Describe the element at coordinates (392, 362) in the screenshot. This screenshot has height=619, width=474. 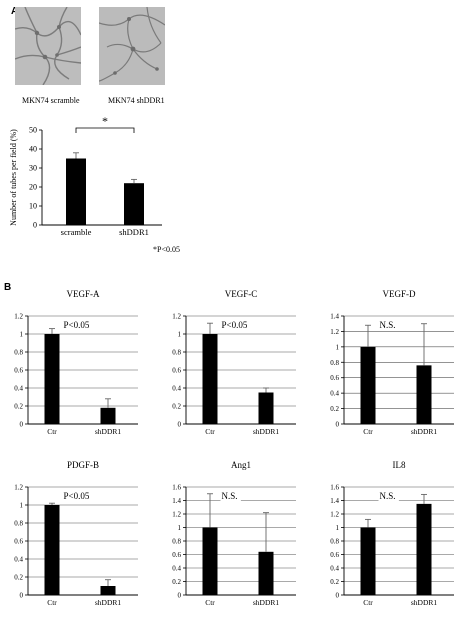
I see `vegfd-bar-chart: VEGF-D 0 0.2 0.4 0.6 0.8 1 1.2 1.4 Ctr shDDR1 N.S.` at that location.